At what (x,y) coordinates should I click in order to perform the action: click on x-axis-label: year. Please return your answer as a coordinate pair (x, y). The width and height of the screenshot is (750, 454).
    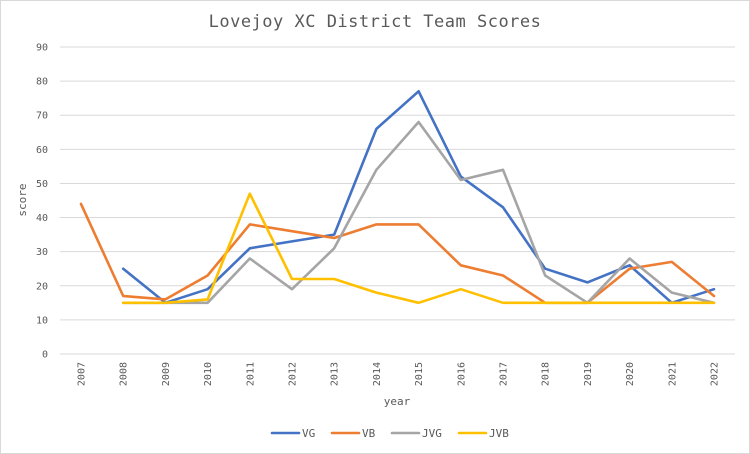
    Looking at the image, I should click on (397, 401).